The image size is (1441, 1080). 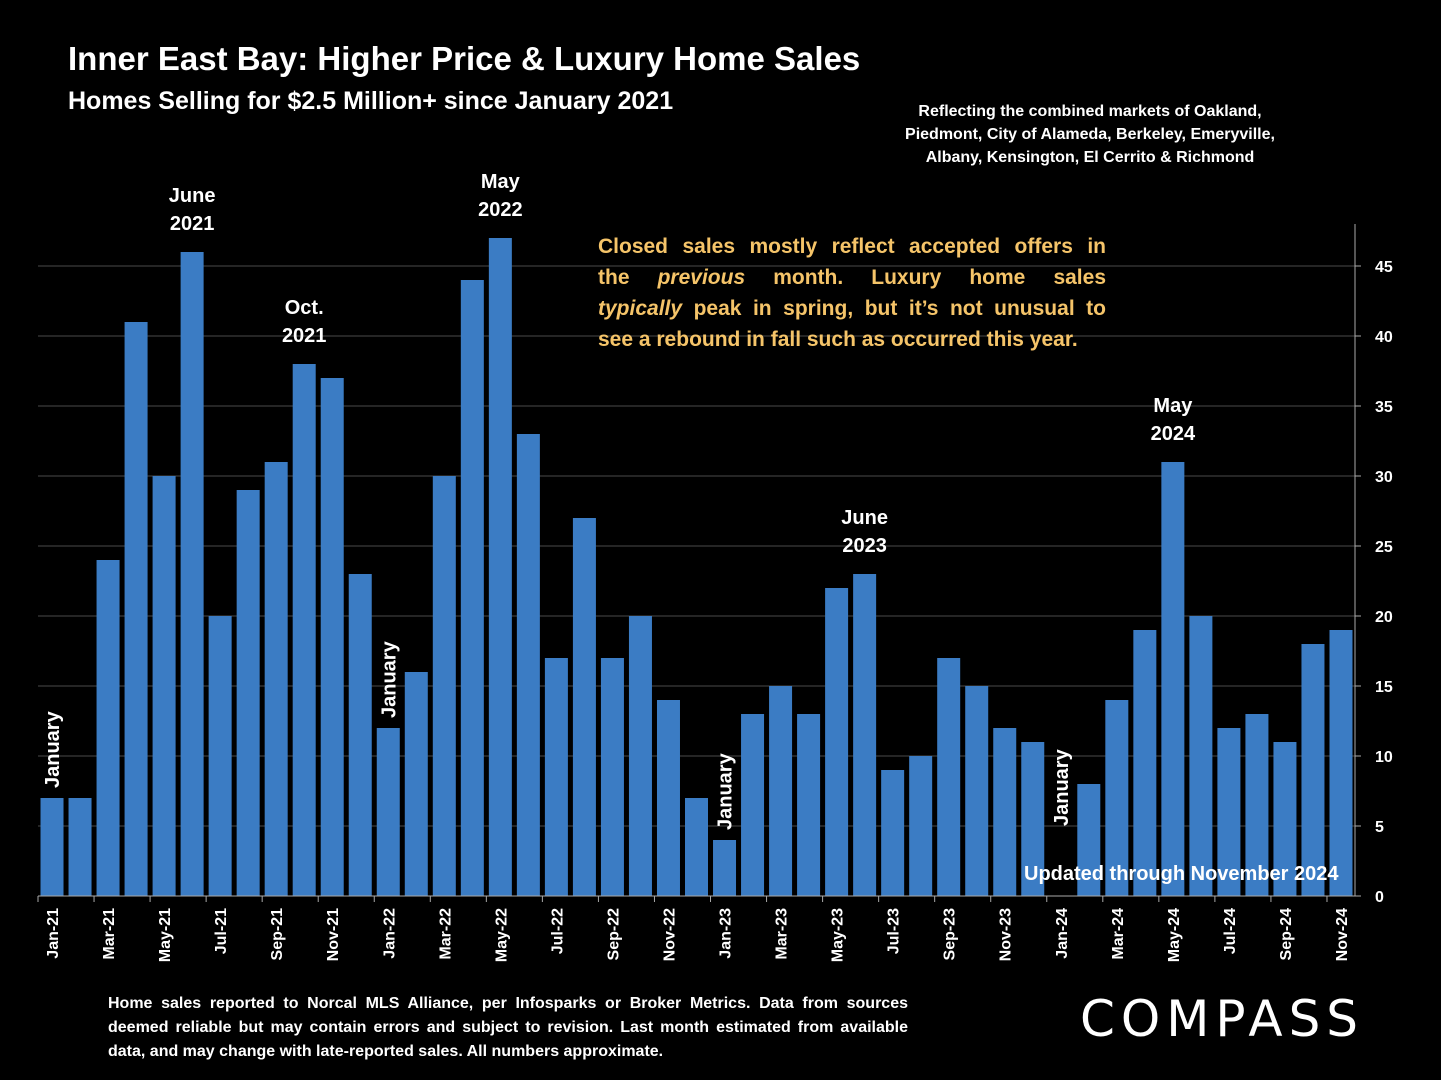 I want to click on x-tick-label: May-23, so click(x=838, y=935).